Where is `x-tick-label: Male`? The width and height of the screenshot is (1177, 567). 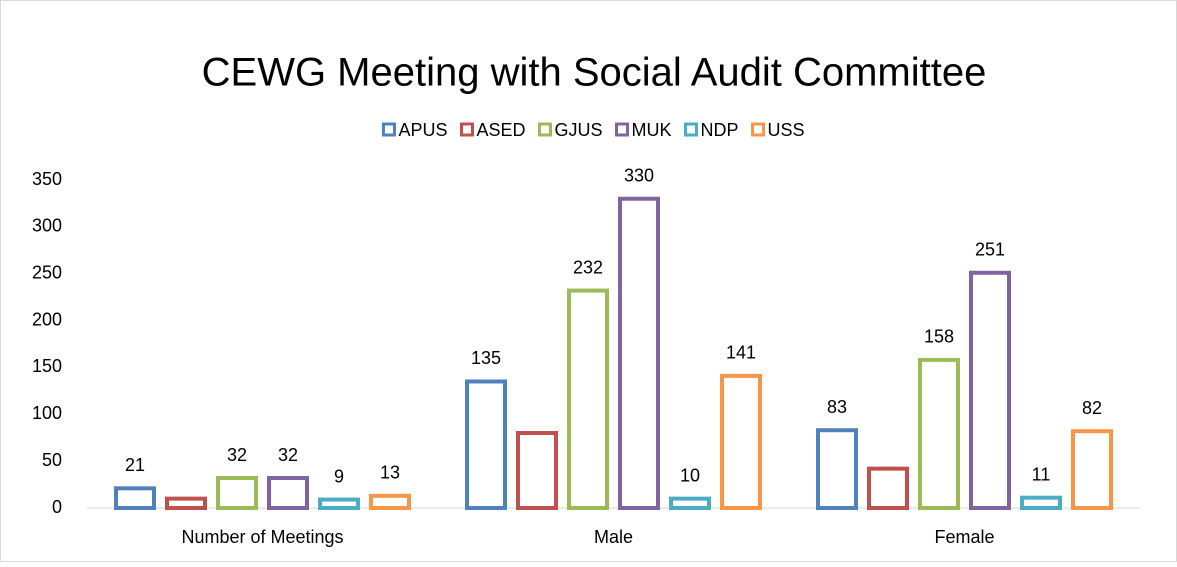
x-tick-label: Male is located at coordinates (613, 537).